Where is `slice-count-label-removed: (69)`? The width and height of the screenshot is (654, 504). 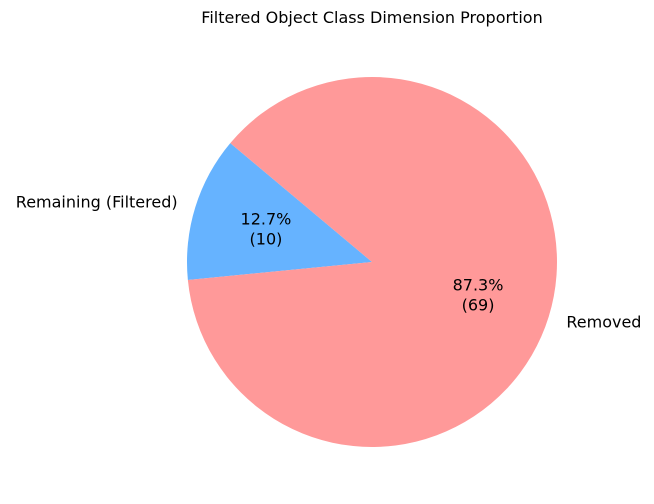 slice-count-label-removed: (69) is located at coordinates (478, 304).